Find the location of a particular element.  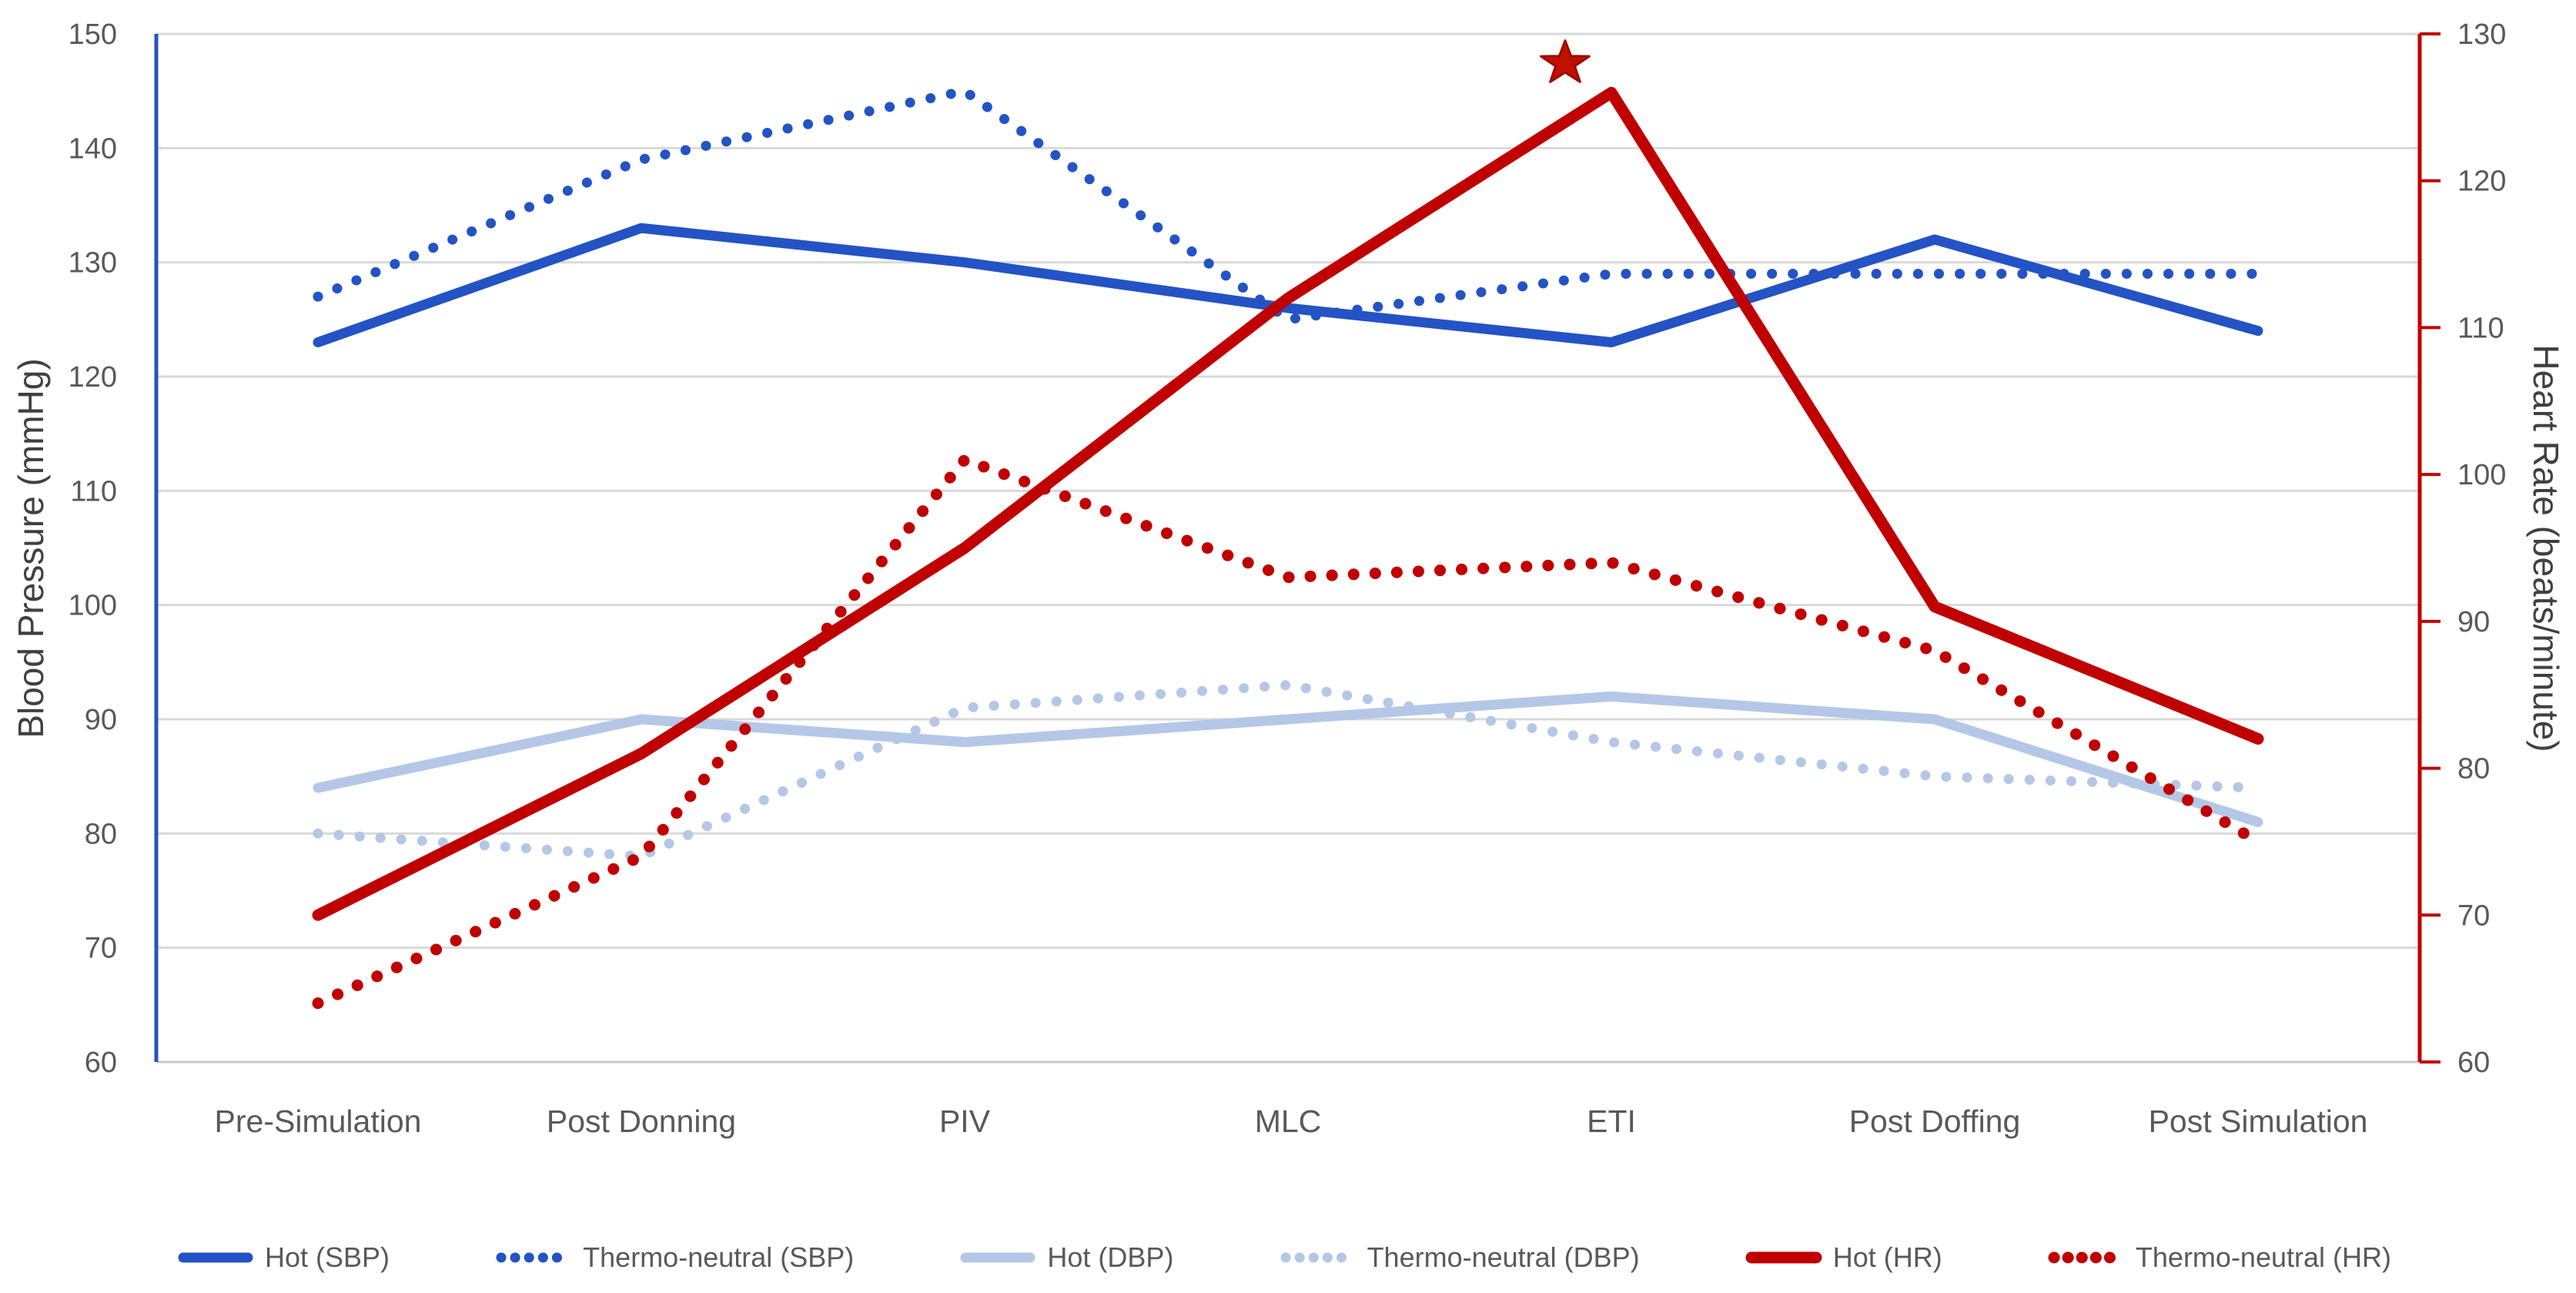

legend-marker-hot-dbp is located at coordinates (997, 1257).